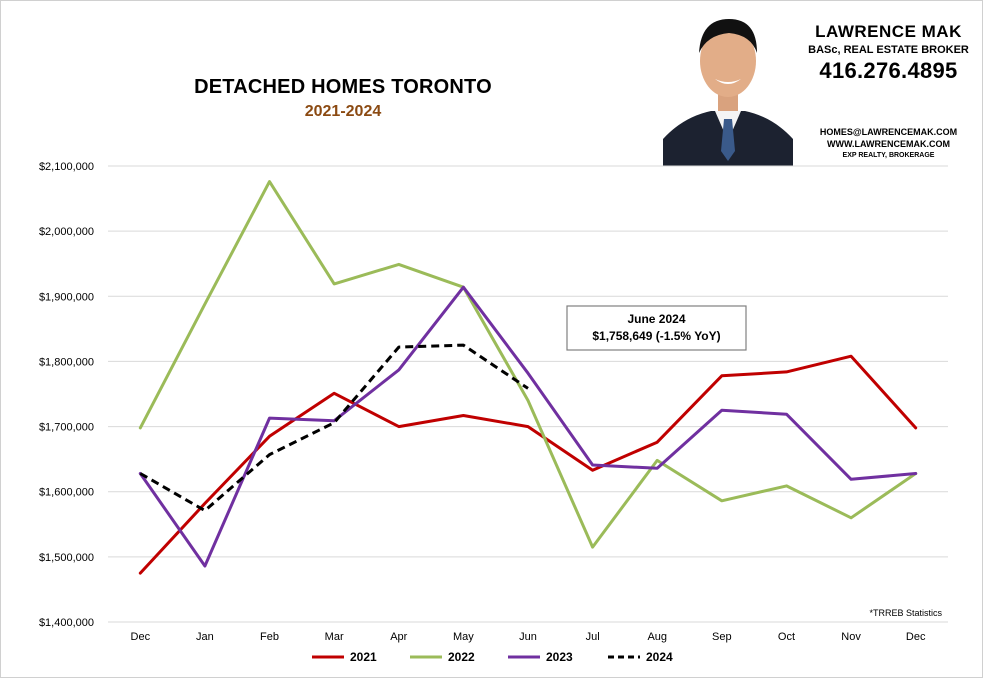 The image size is (983, 678). Describe the element at coordinates (398, 637) in the screenshot. I see `x-tick-label: Apr` at that location.